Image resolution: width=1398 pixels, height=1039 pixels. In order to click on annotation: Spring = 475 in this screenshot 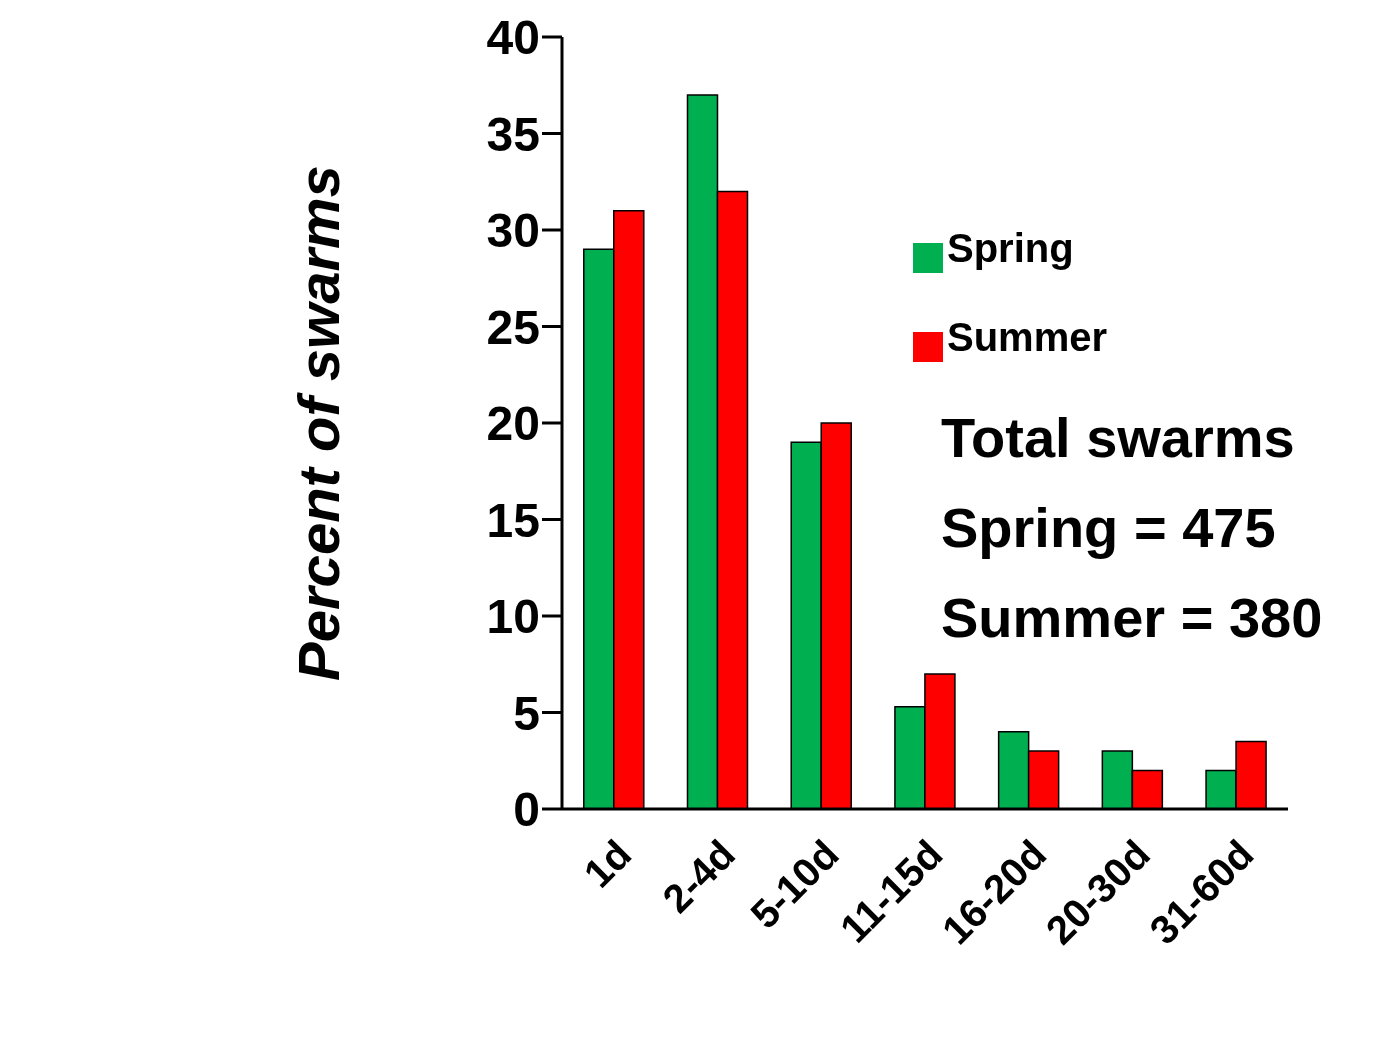, I will do `click(1109, 528)`.